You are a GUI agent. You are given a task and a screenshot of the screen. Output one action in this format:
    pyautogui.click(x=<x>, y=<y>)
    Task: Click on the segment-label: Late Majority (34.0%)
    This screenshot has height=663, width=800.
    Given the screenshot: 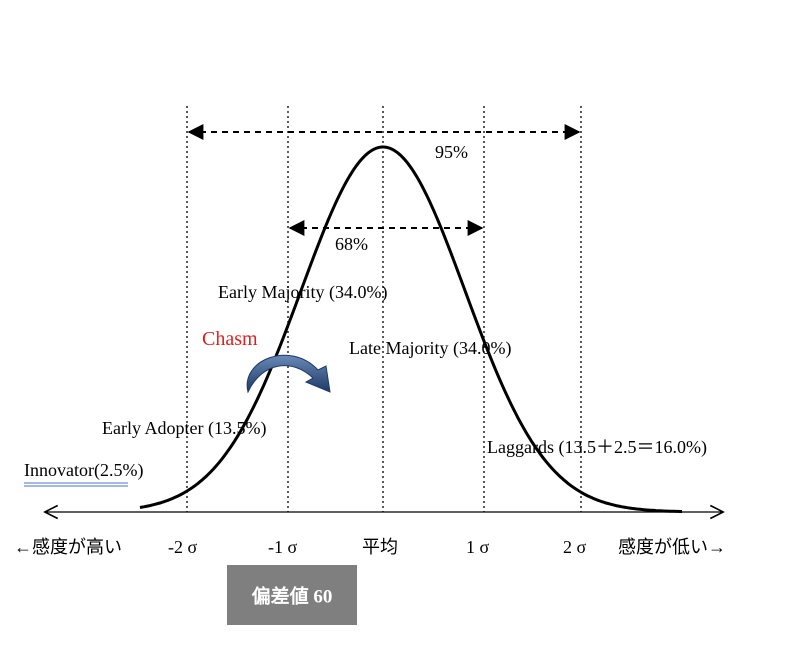 What is the action you would take?
    pyautogui.click(x=430, y=348)
    